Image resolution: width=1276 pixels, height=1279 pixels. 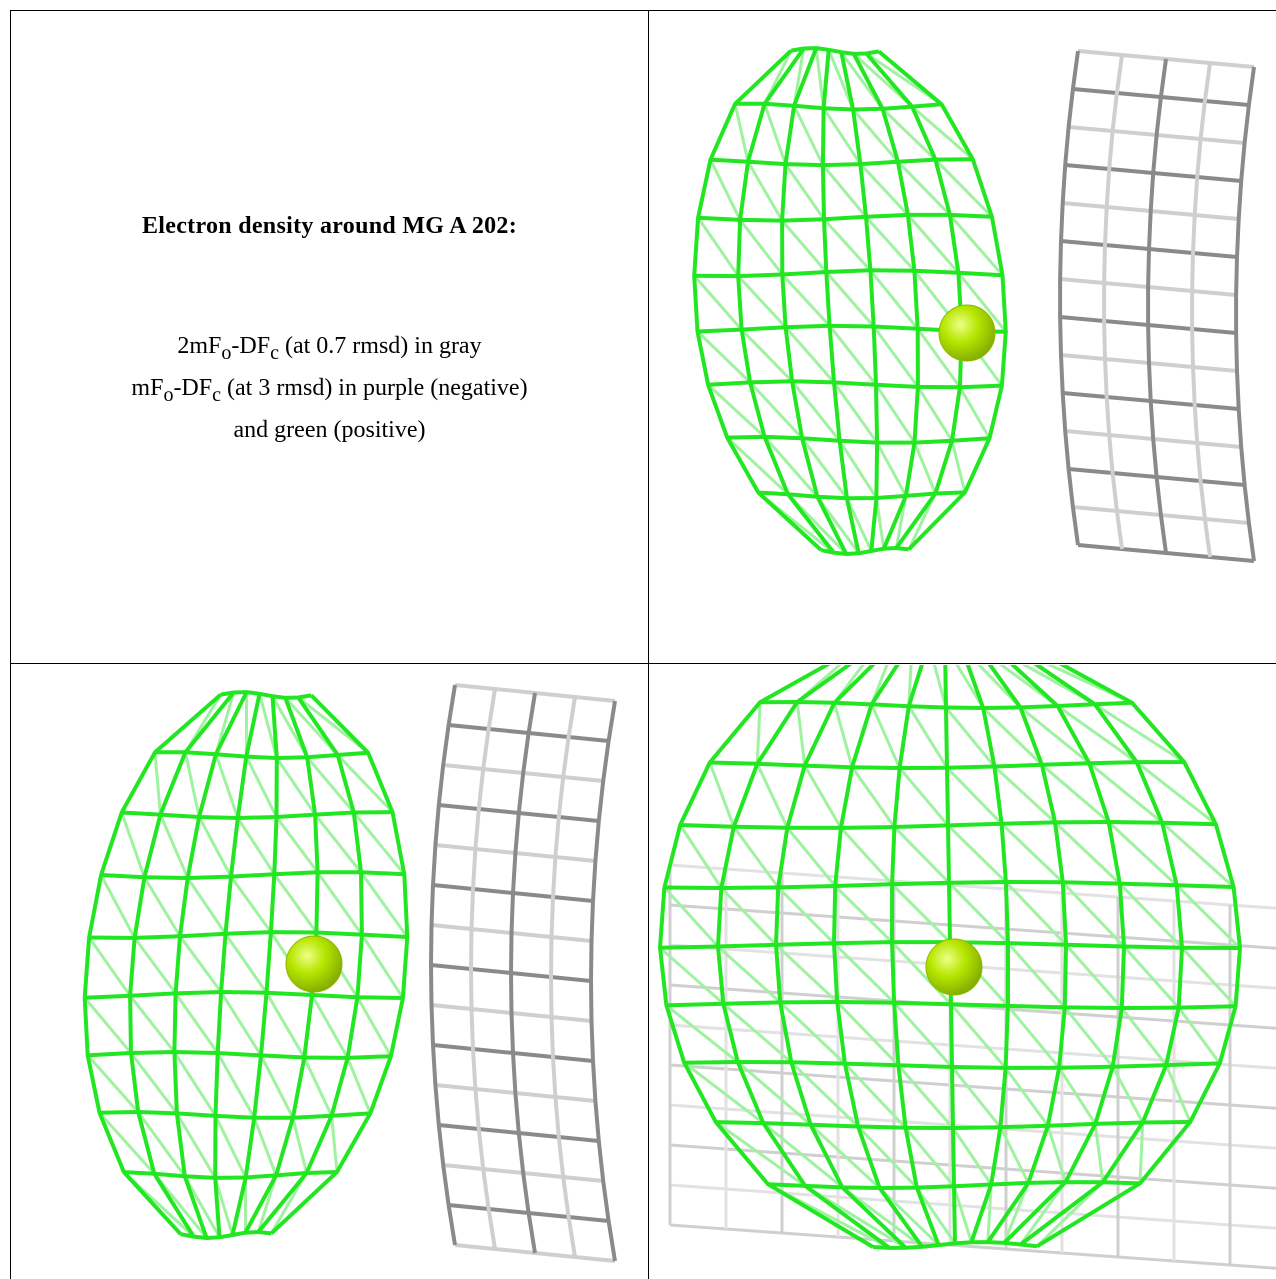 What do you see at coordinates (329, 226) in the screenshot?
I see `legend-title: Electron density around MG A 202:` at bounding box center [329, 226].